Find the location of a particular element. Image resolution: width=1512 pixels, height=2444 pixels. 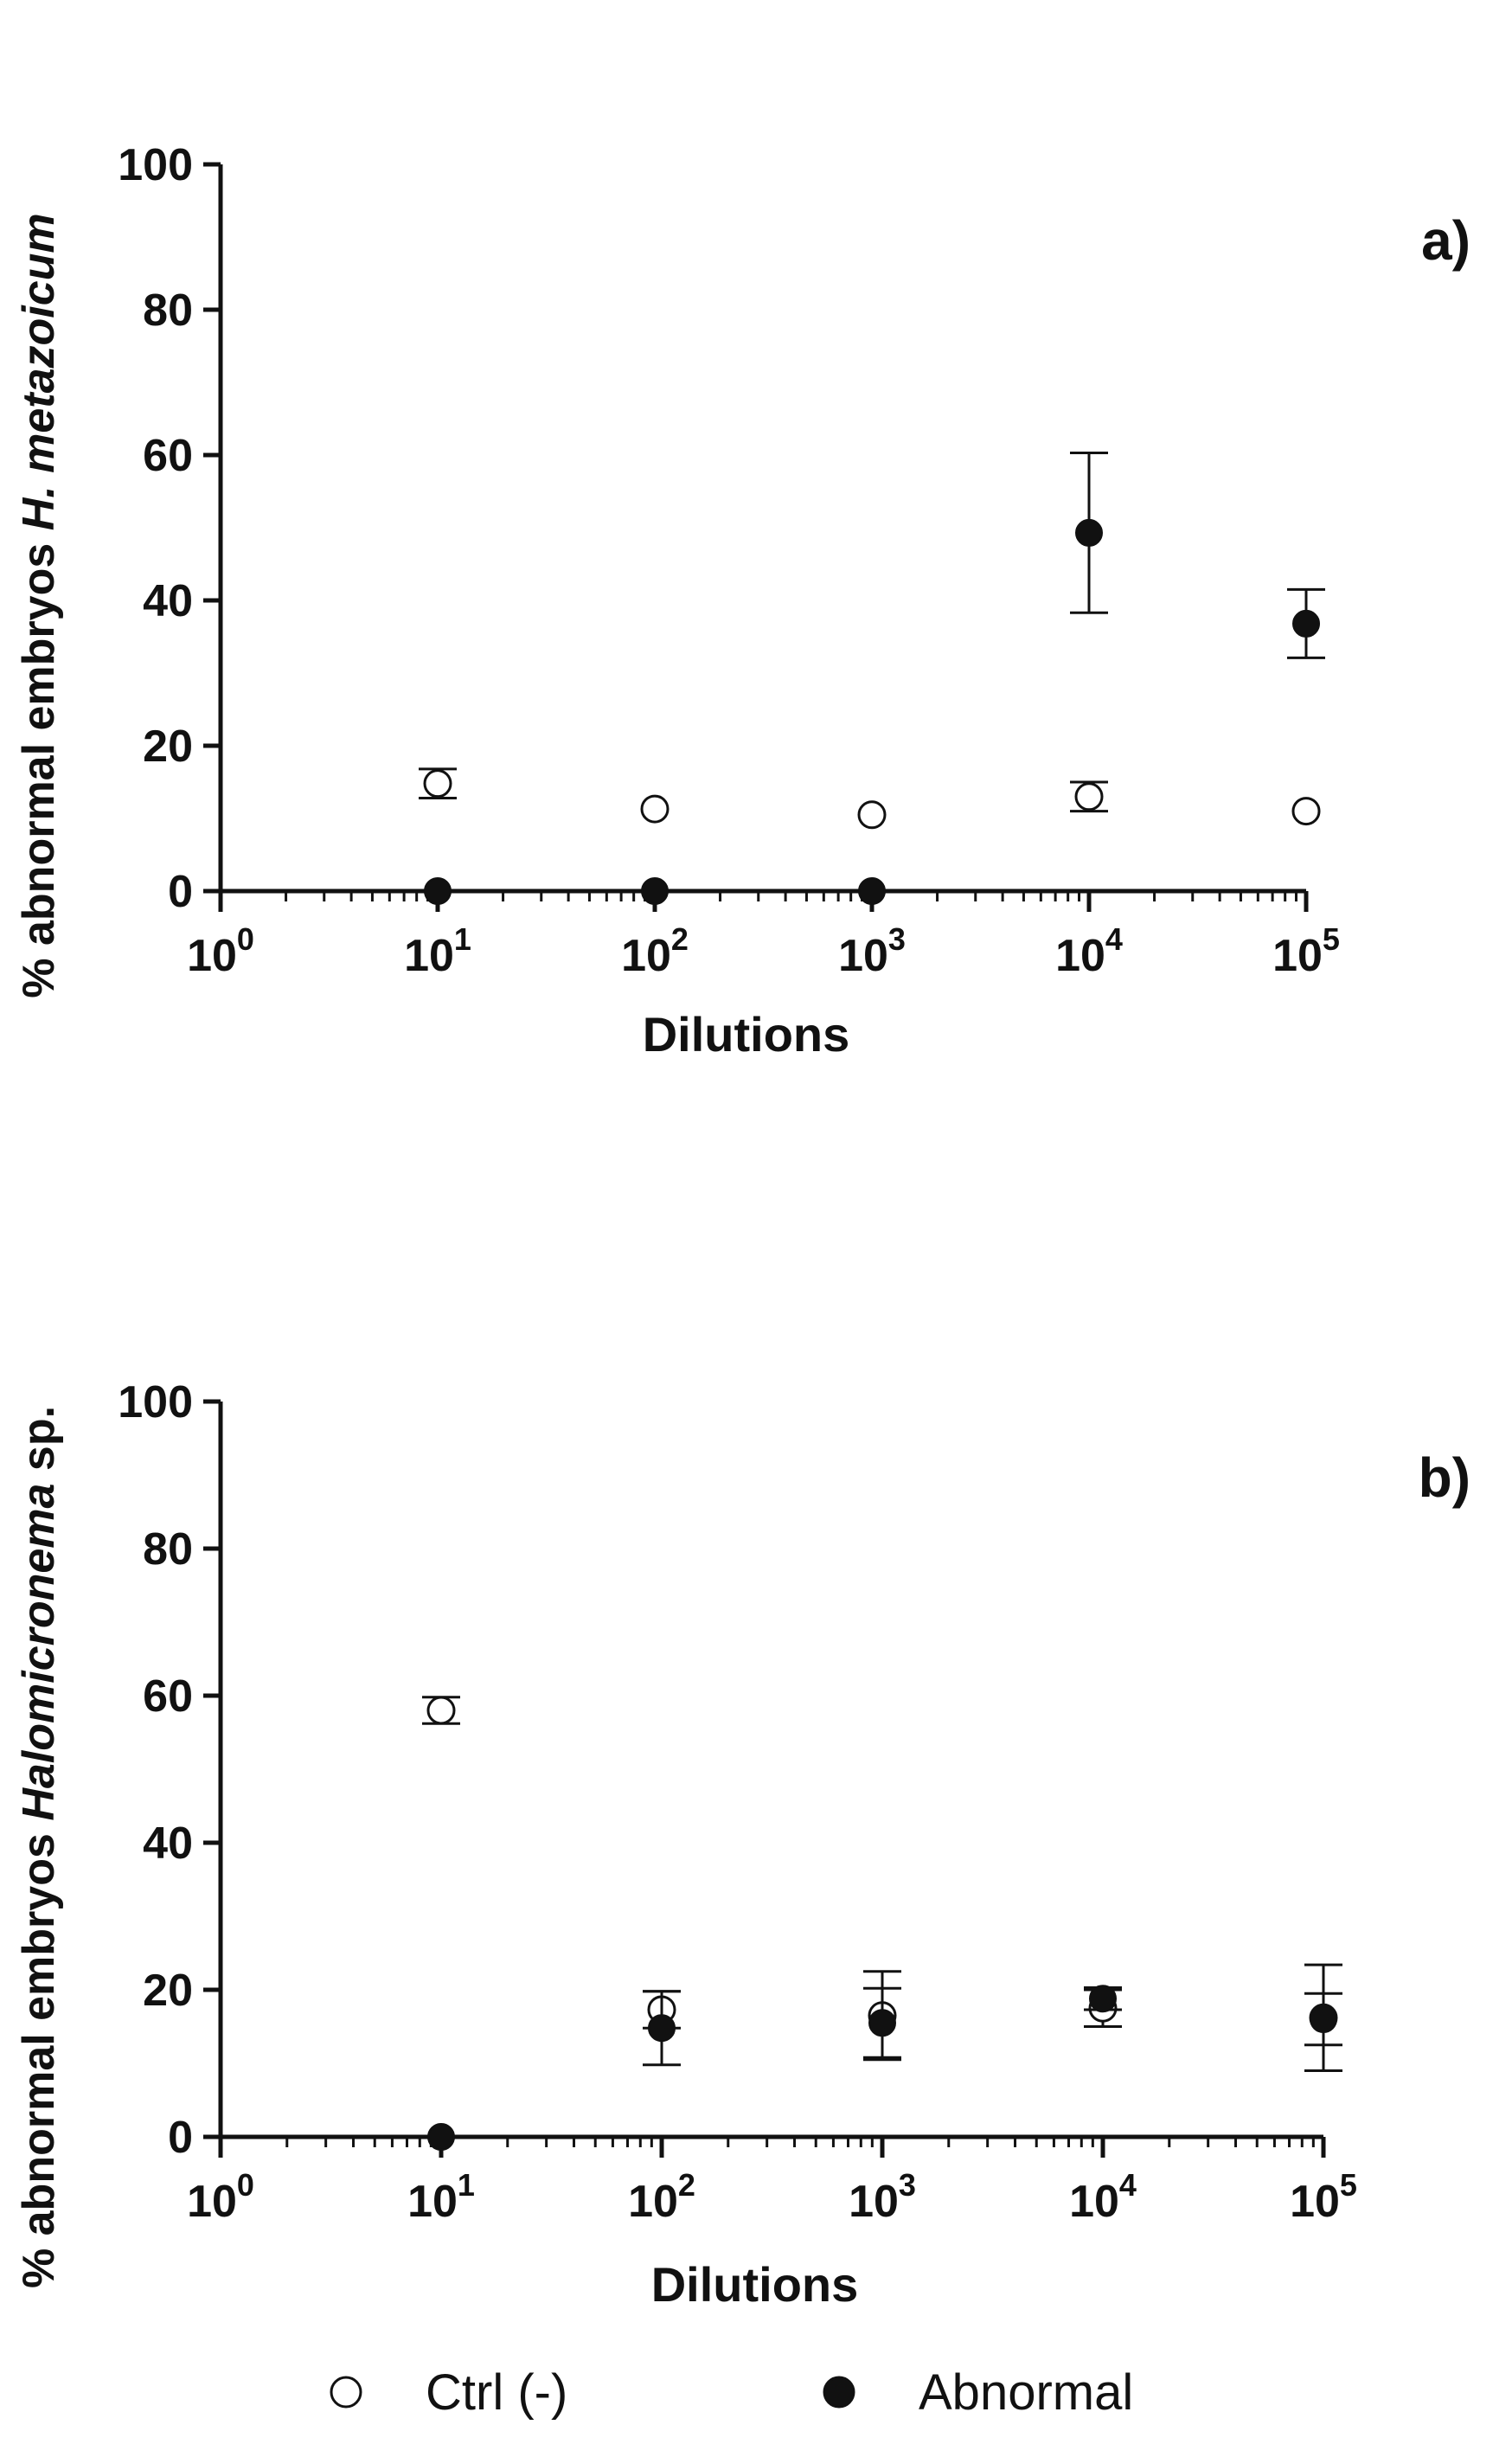

panel-label: b) is located at coordinates (1444, 1478).